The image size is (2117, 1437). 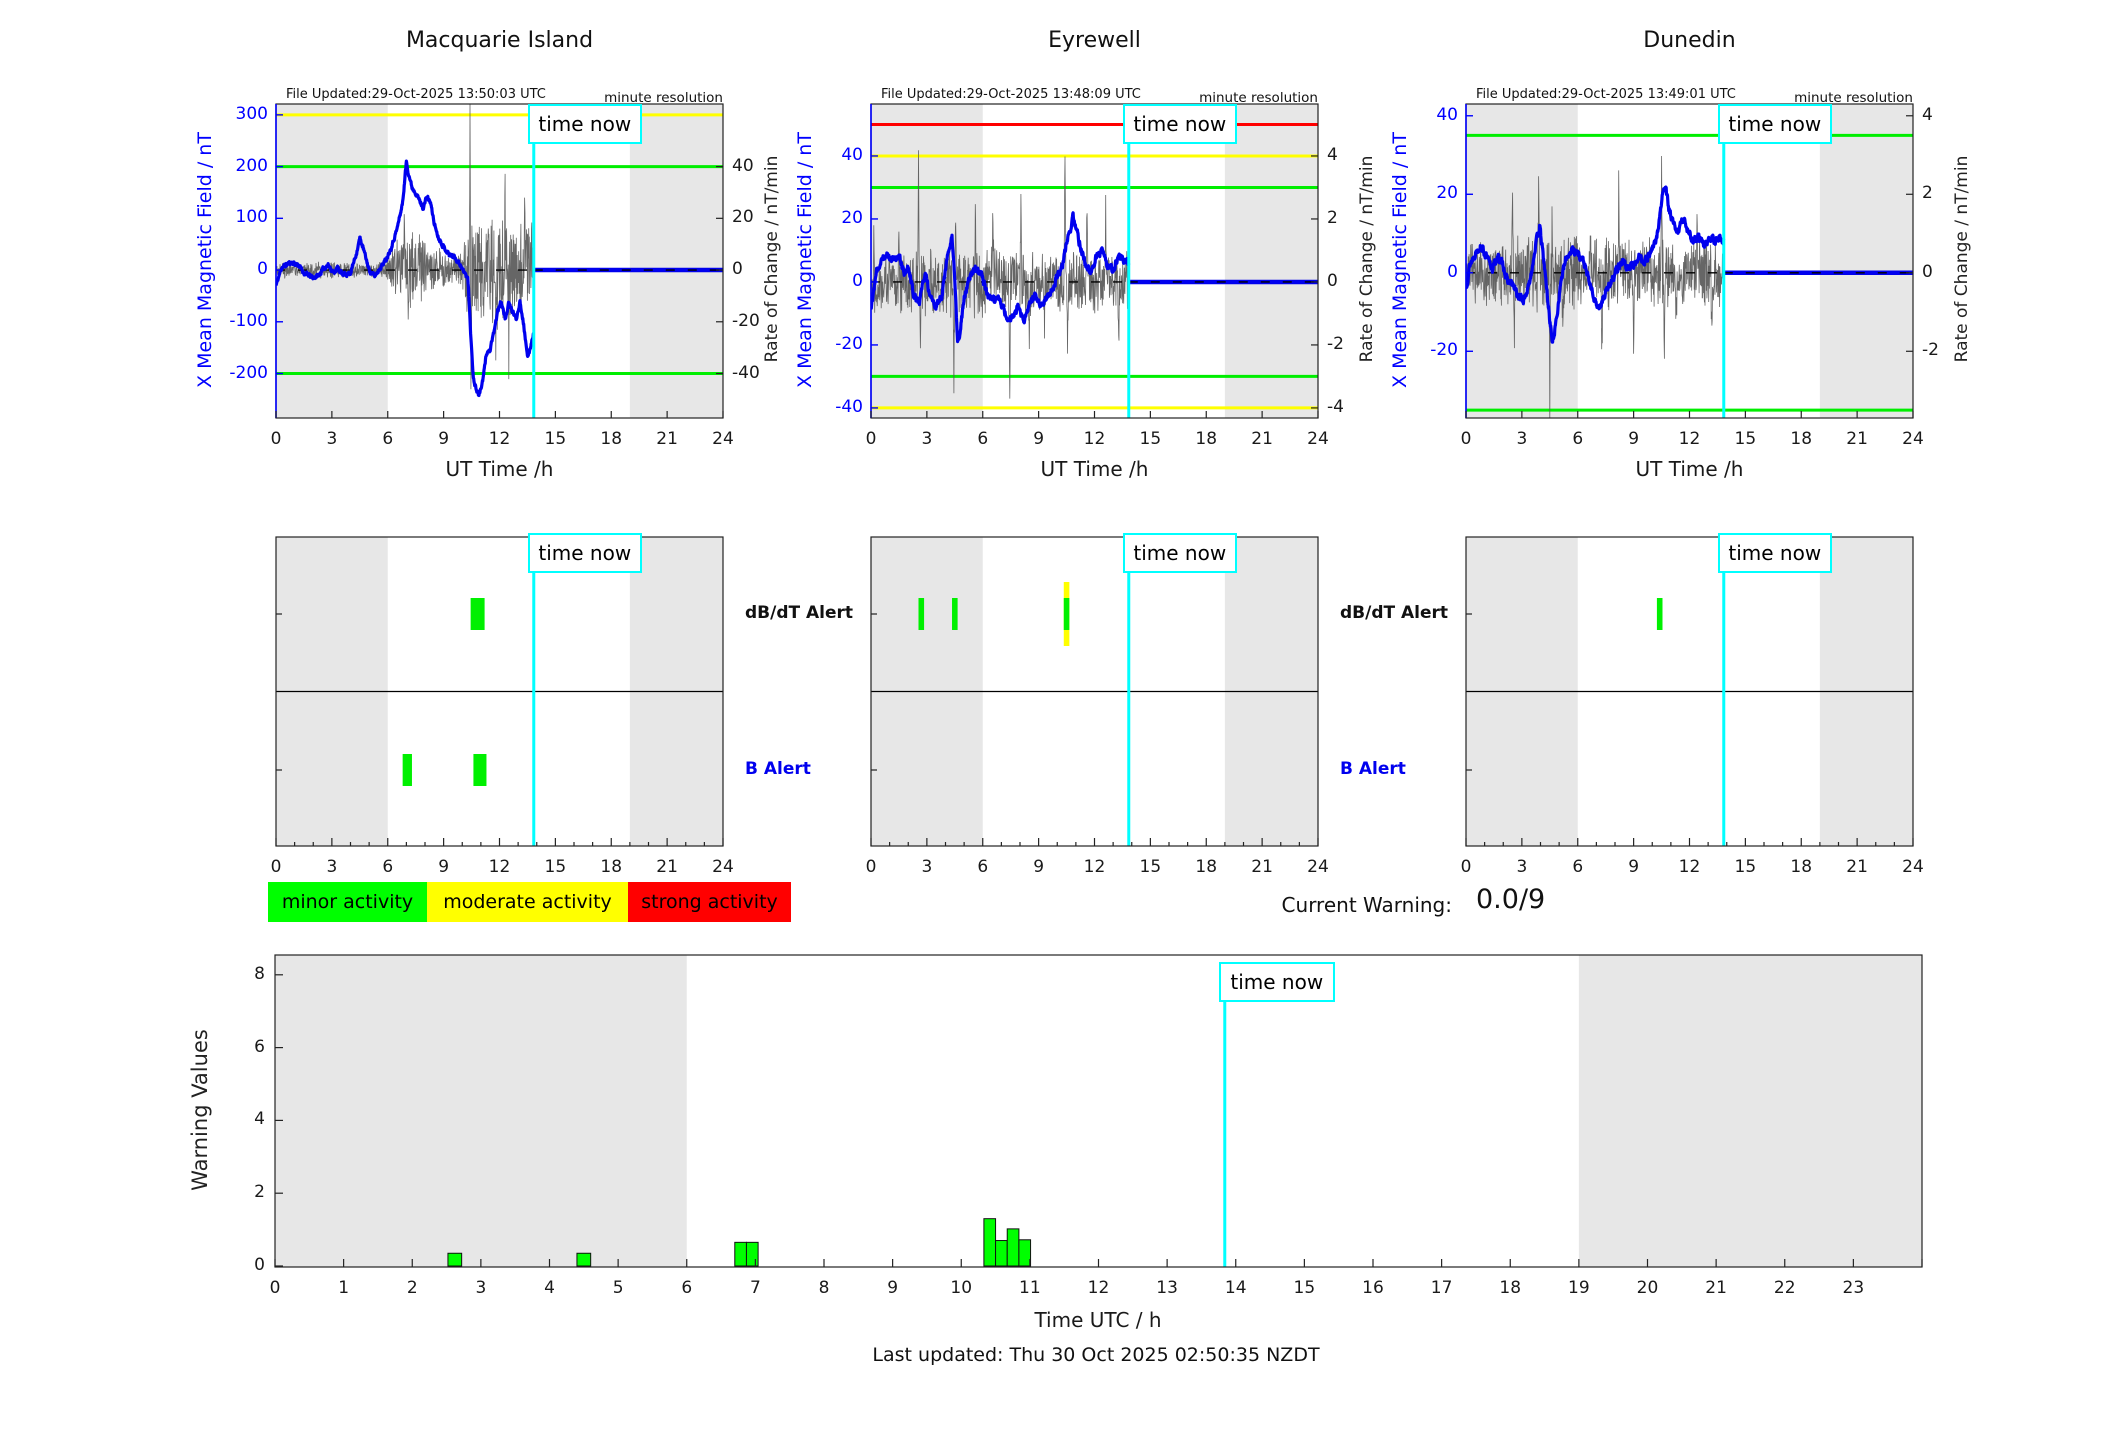 I want to click on alert-x-tick-label: 24, so click(x=1318, y=867).